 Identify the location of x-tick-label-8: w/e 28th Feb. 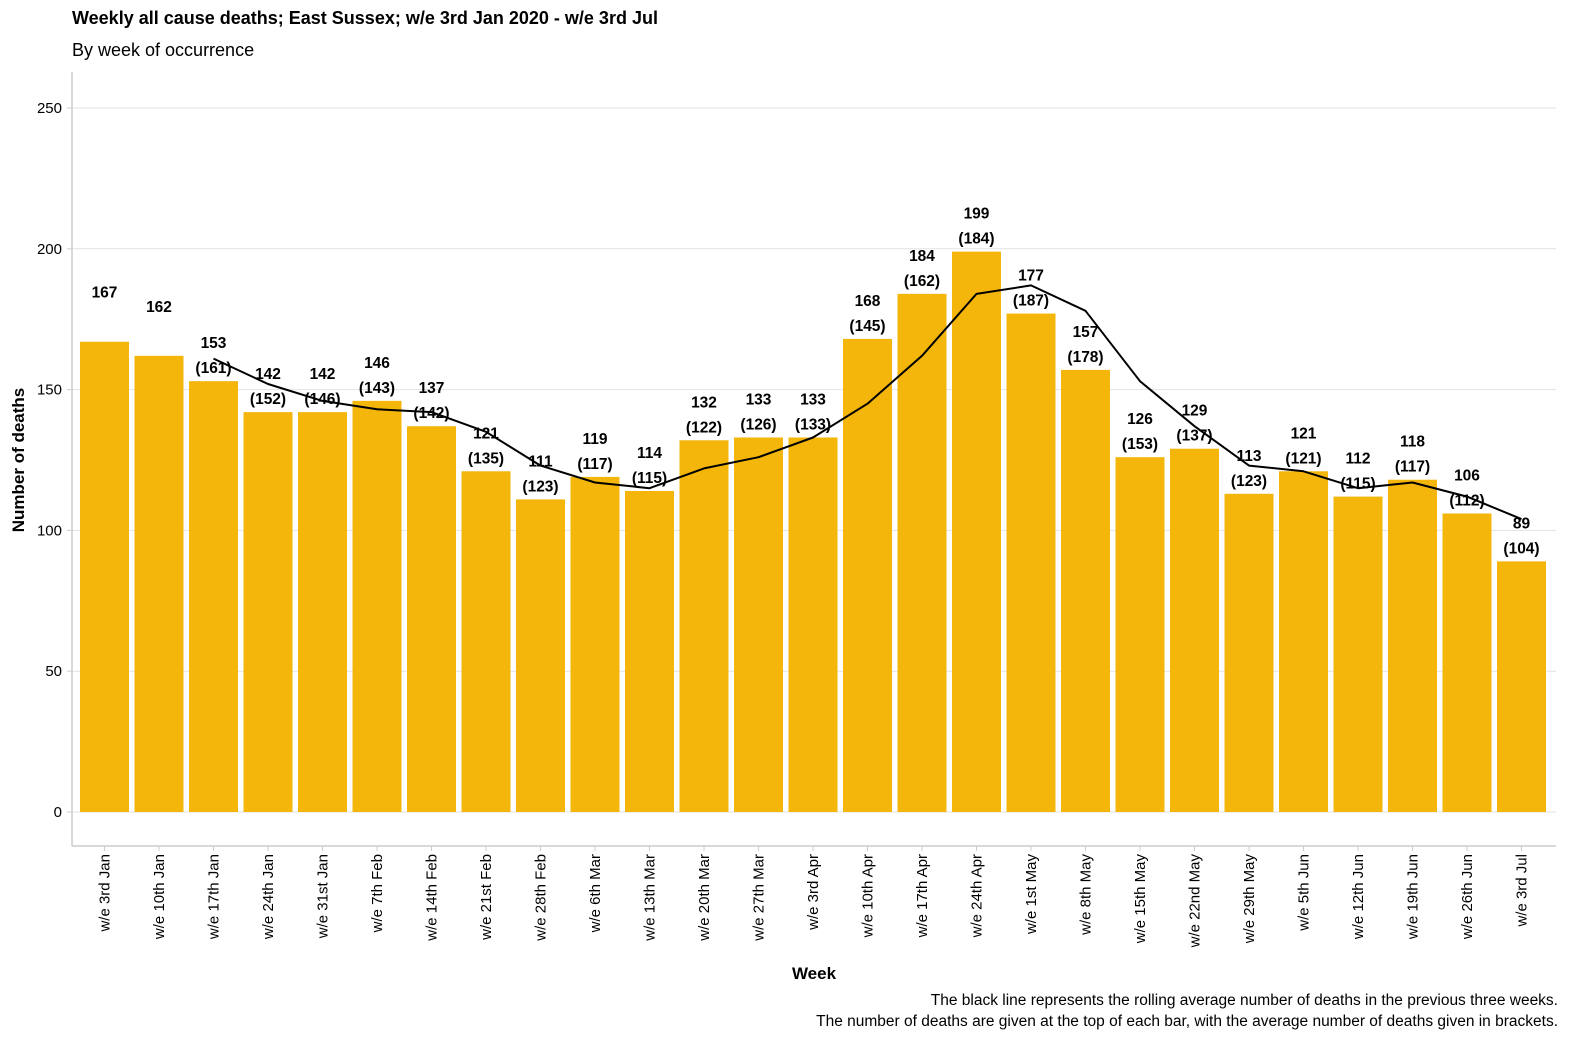
(541, 898).